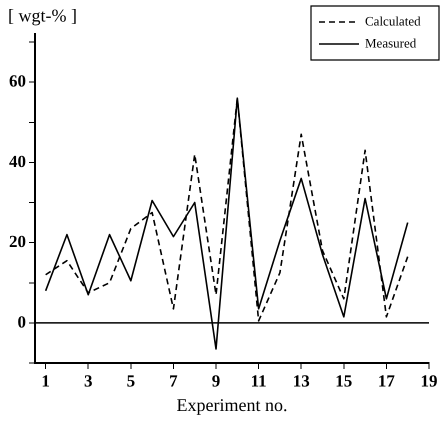 The height and width of the screenshot is (421, 443). Describe the element at coordinates (387, 381) in the screenshot. I see `x-tick-label: 17` at that location.